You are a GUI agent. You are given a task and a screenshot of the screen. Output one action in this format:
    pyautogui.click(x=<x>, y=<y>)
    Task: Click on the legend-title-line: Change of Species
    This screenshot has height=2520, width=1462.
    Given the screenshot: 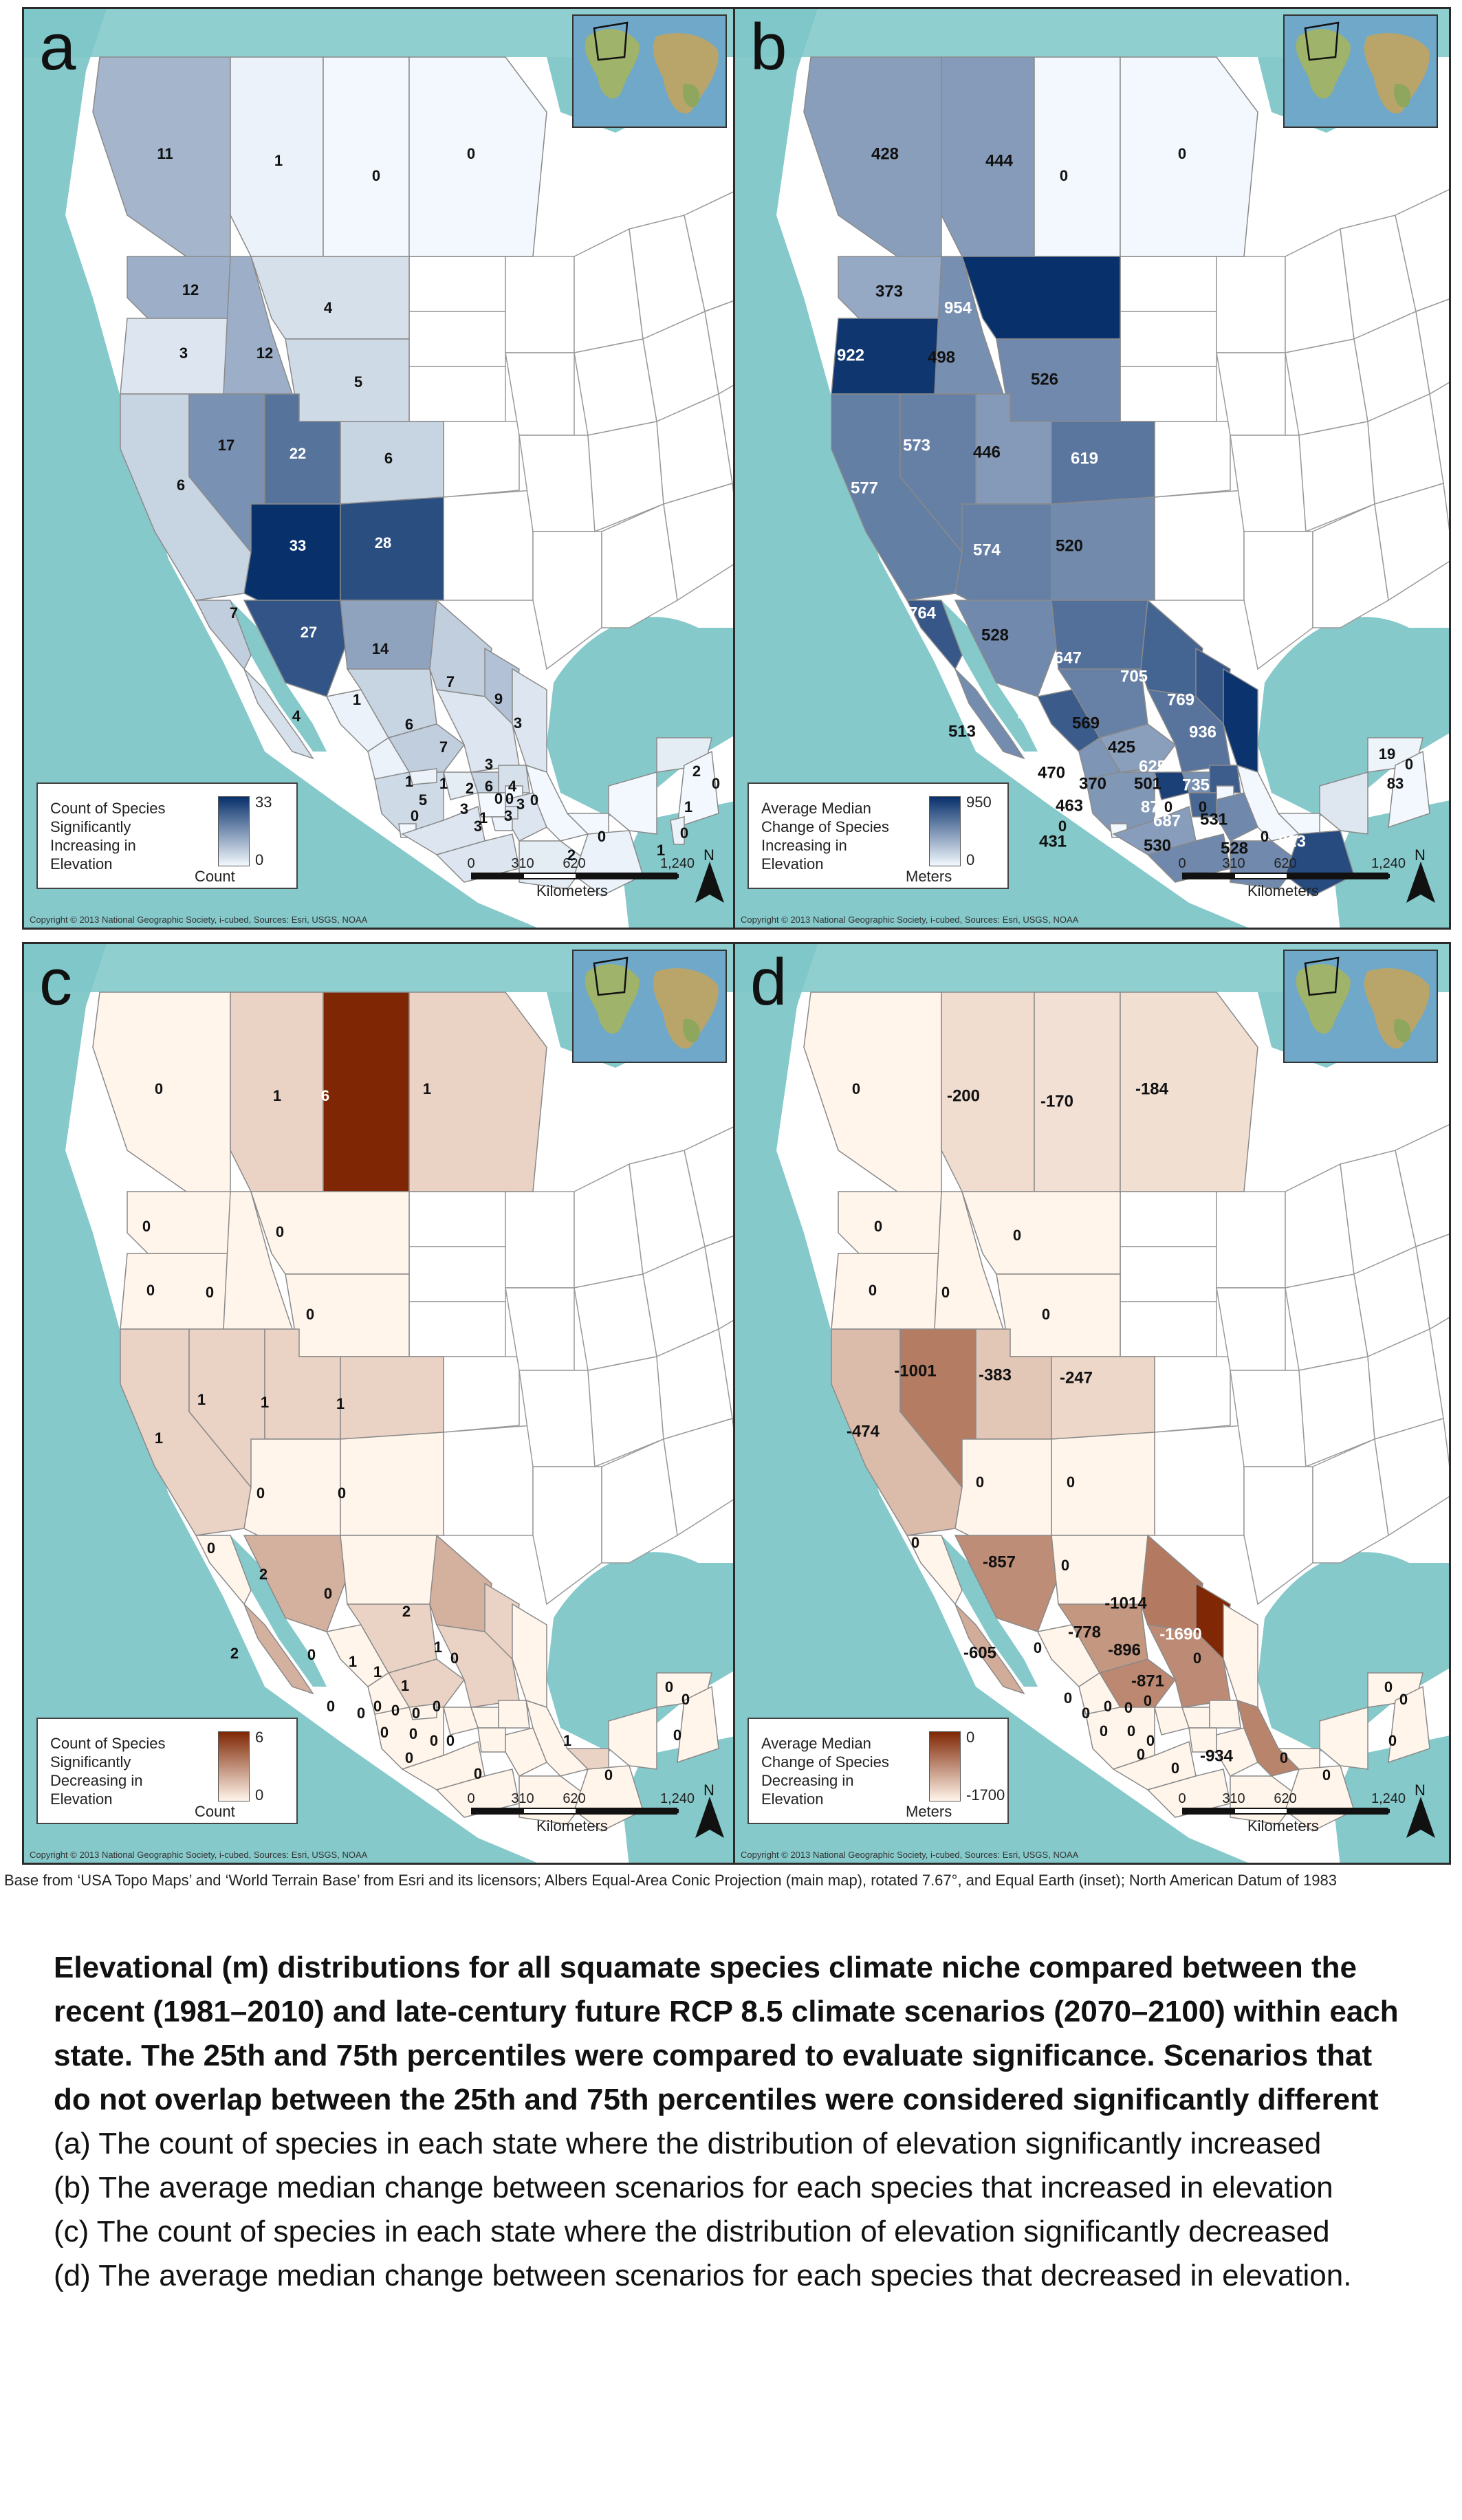 What is the action you would take?
    pyautogui.click(x=825, y=1762)
    